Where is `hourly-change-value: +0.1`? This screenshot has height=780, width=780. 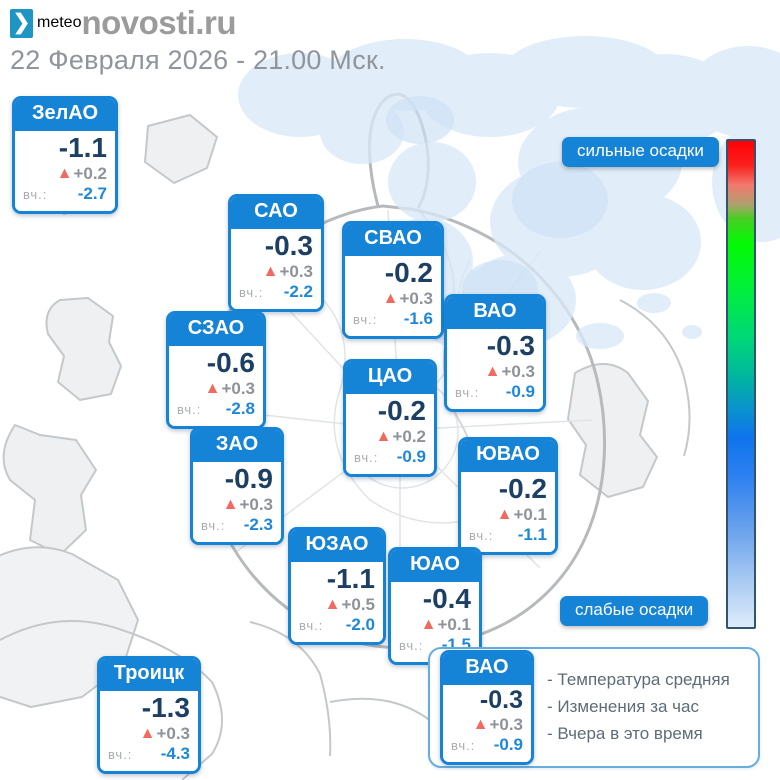
hourly-change-value: +0.1 is located at coordinates (454, 624).